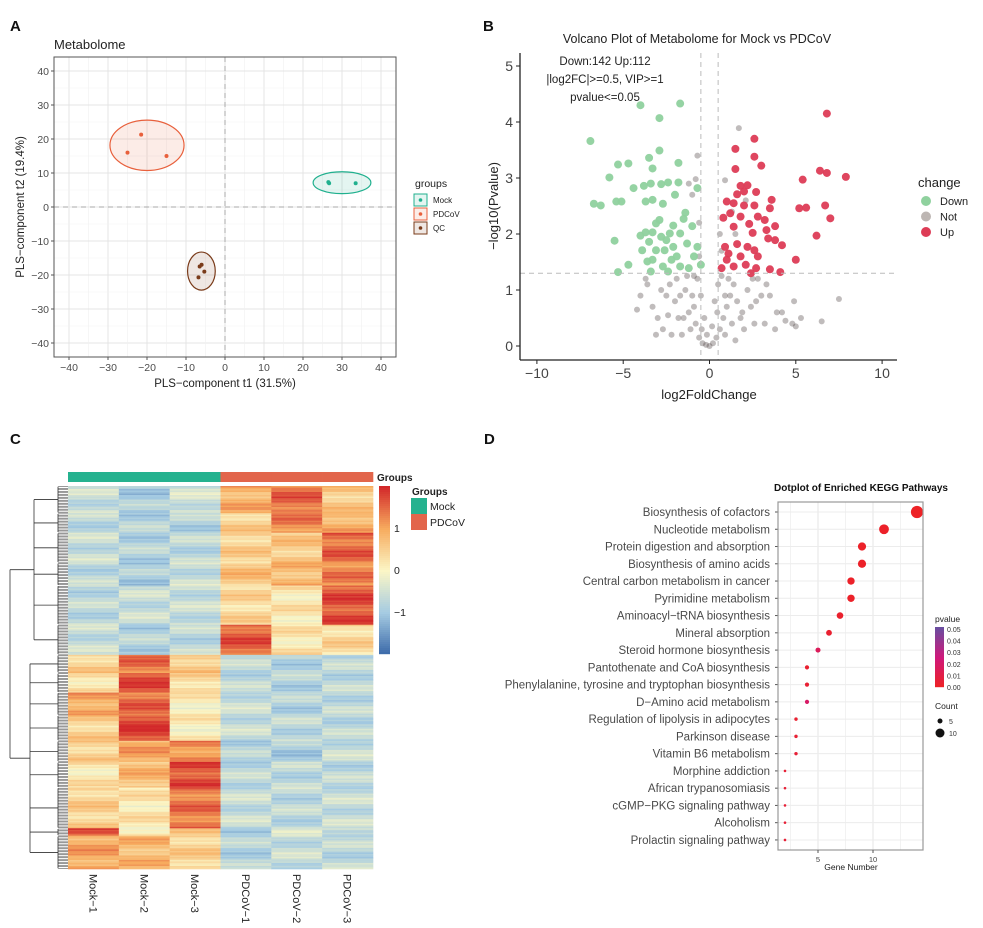 The image size is (983, 928). Describe the element at coordinates (708, 394) in the screenshot. I see `x-axis-label: log2FoldChange` at that location.